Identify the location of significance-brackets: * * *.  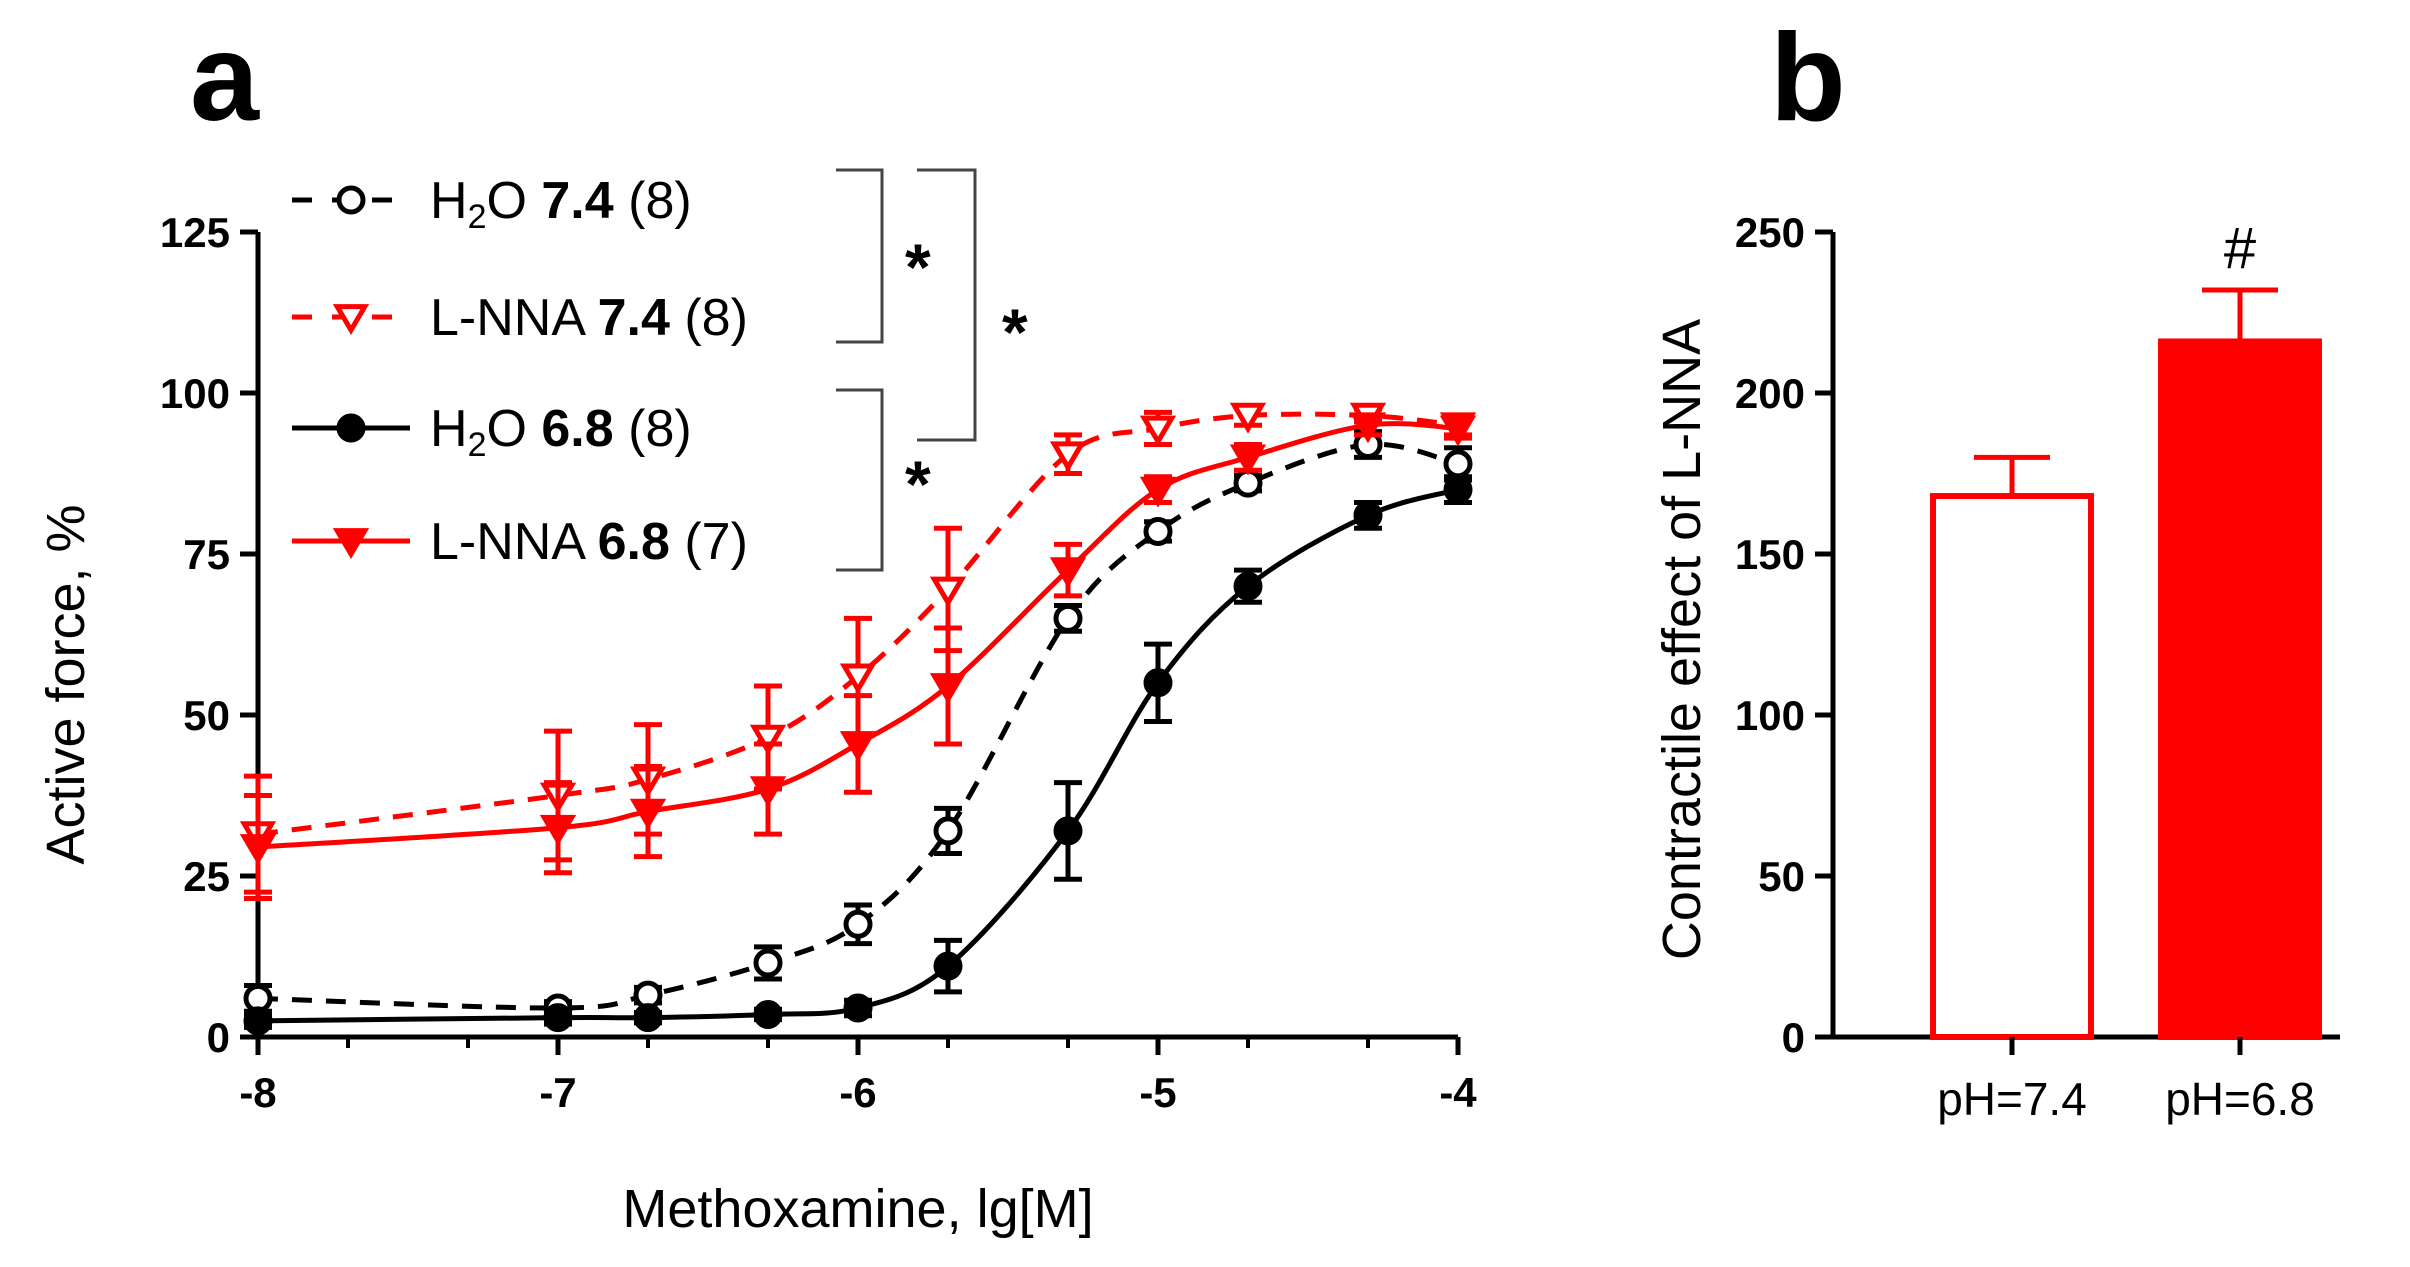
(932, 370).